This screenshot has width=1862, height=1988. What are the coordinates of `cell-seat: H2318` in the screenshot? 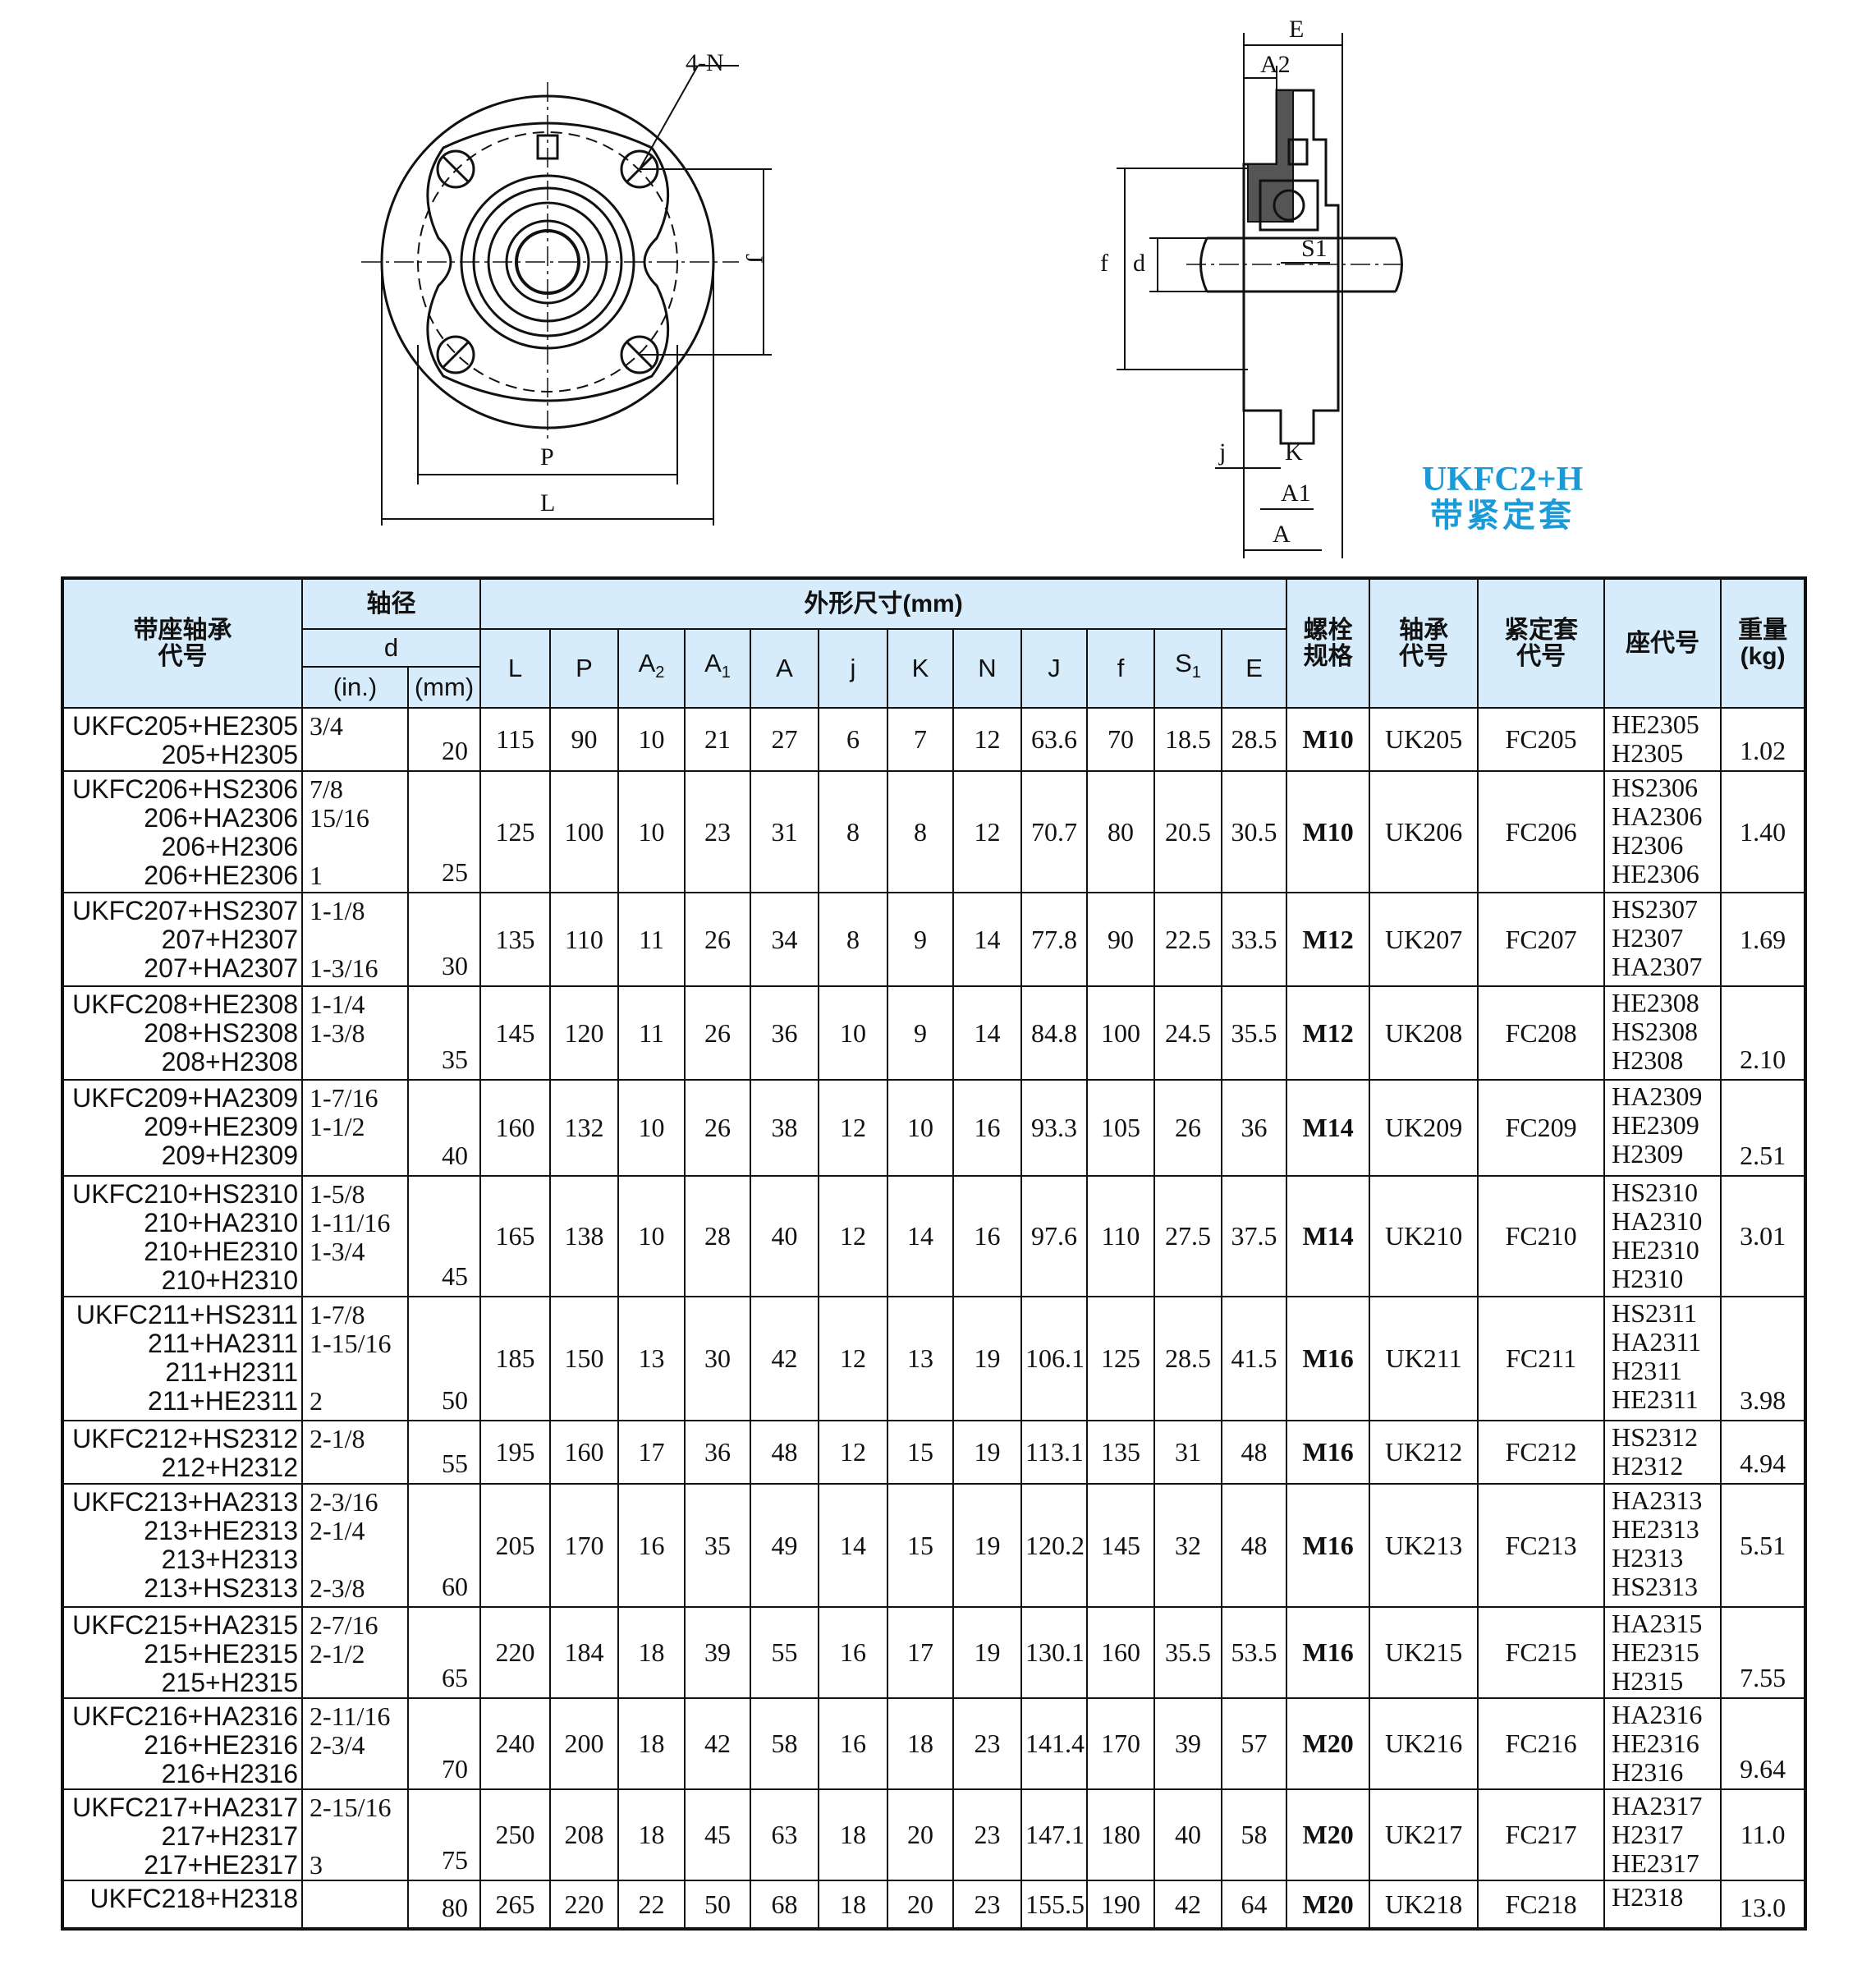 It's located at (1662, 1905).